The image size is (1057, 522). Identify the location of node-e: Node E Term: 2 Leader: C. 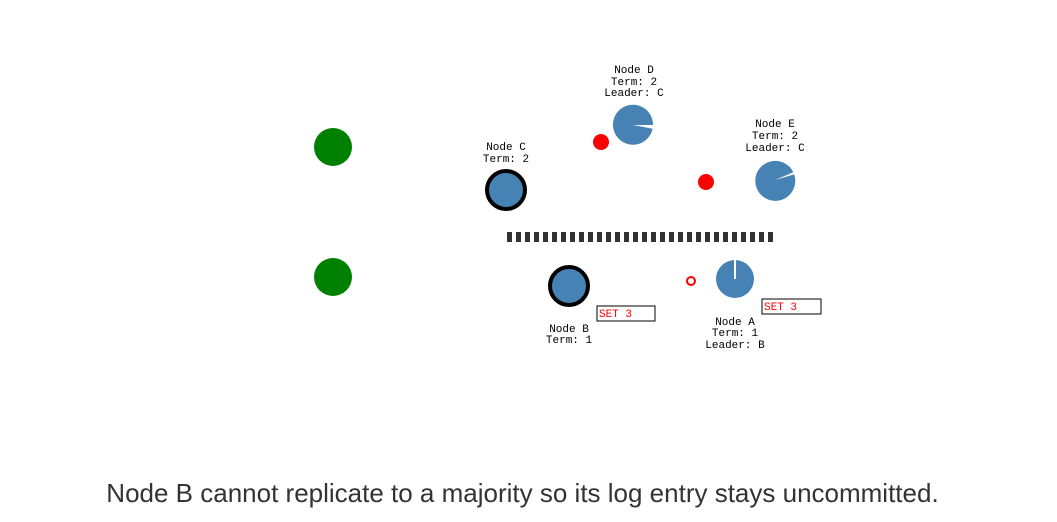
(775, 160).